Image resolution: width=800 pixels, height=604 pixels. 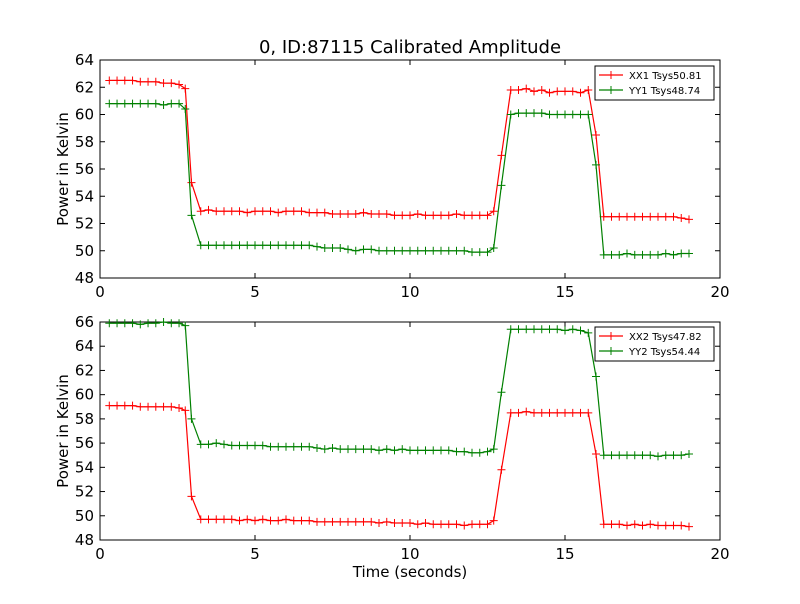 I want to click on x-tick-label: 15, so click(x=564, y=292).